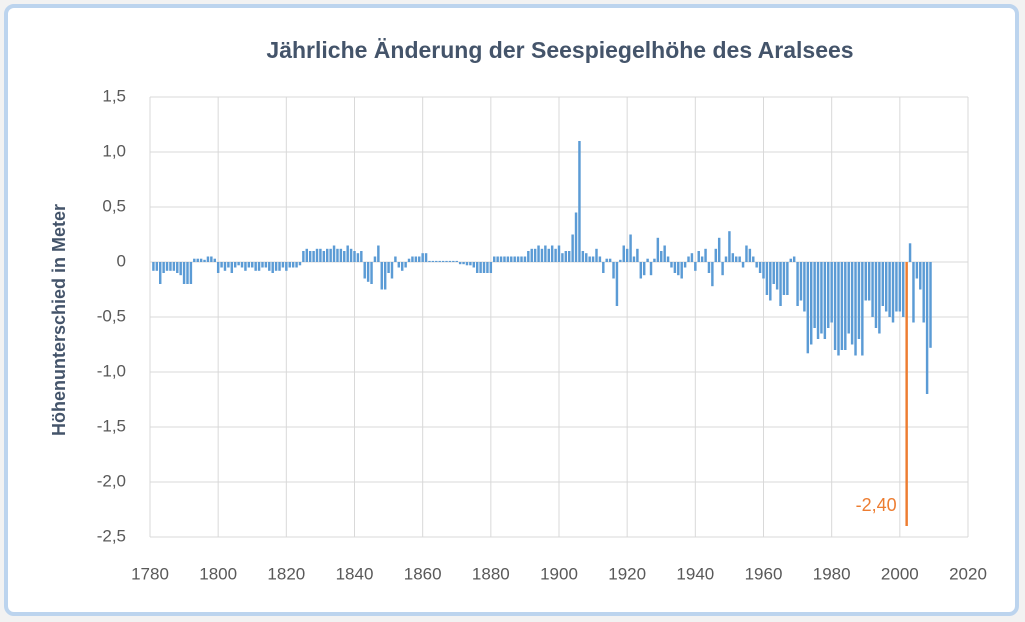 Image resolution: width=1025 pixels, height=622 pixels. Describe the element at coordinates (114, 150) in the screenshot. I see `y-tick-label: 1,0` at that location.